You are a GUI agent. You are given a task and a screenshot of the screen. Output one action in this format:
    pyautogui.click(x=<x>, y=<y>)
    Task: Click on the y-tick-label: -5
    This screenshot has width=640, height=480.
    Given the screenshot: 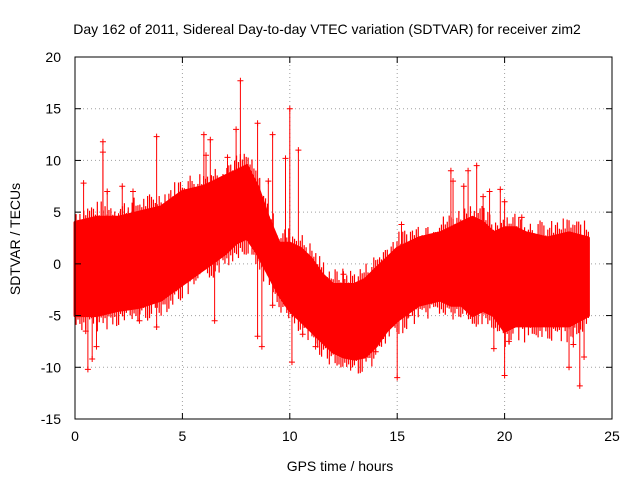 What is the action you would take?
    pyautogui.click(x=55, y=316)
    